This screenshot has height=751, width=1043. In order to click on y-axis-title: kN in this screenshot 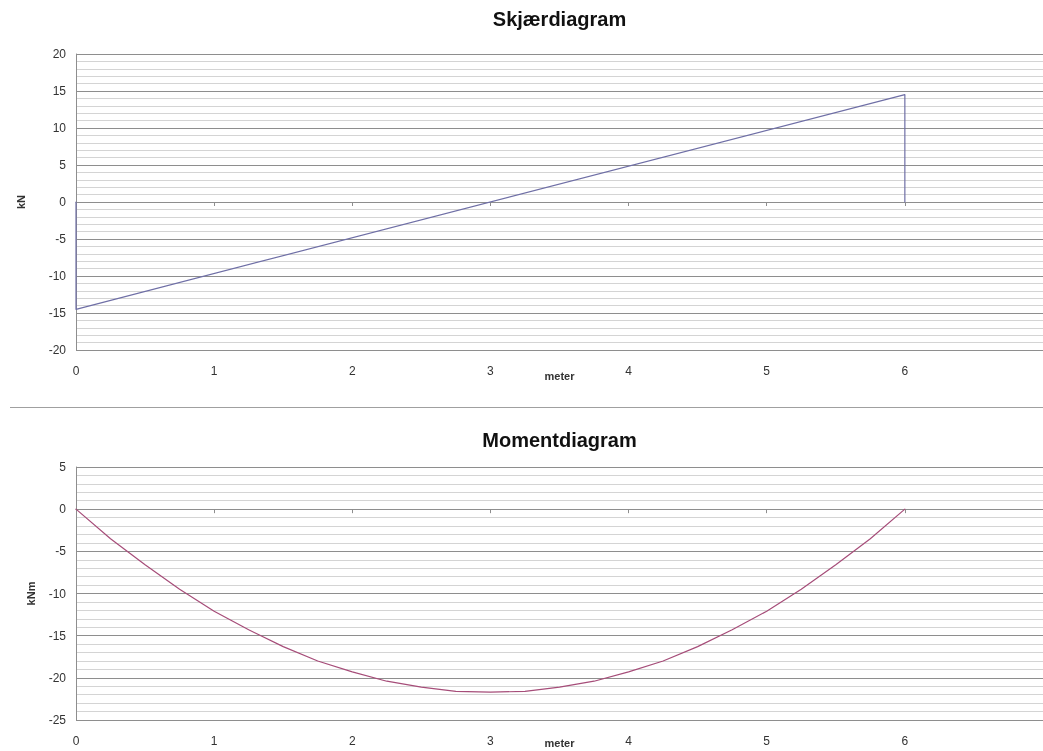, I will do `click(20, 202)`.